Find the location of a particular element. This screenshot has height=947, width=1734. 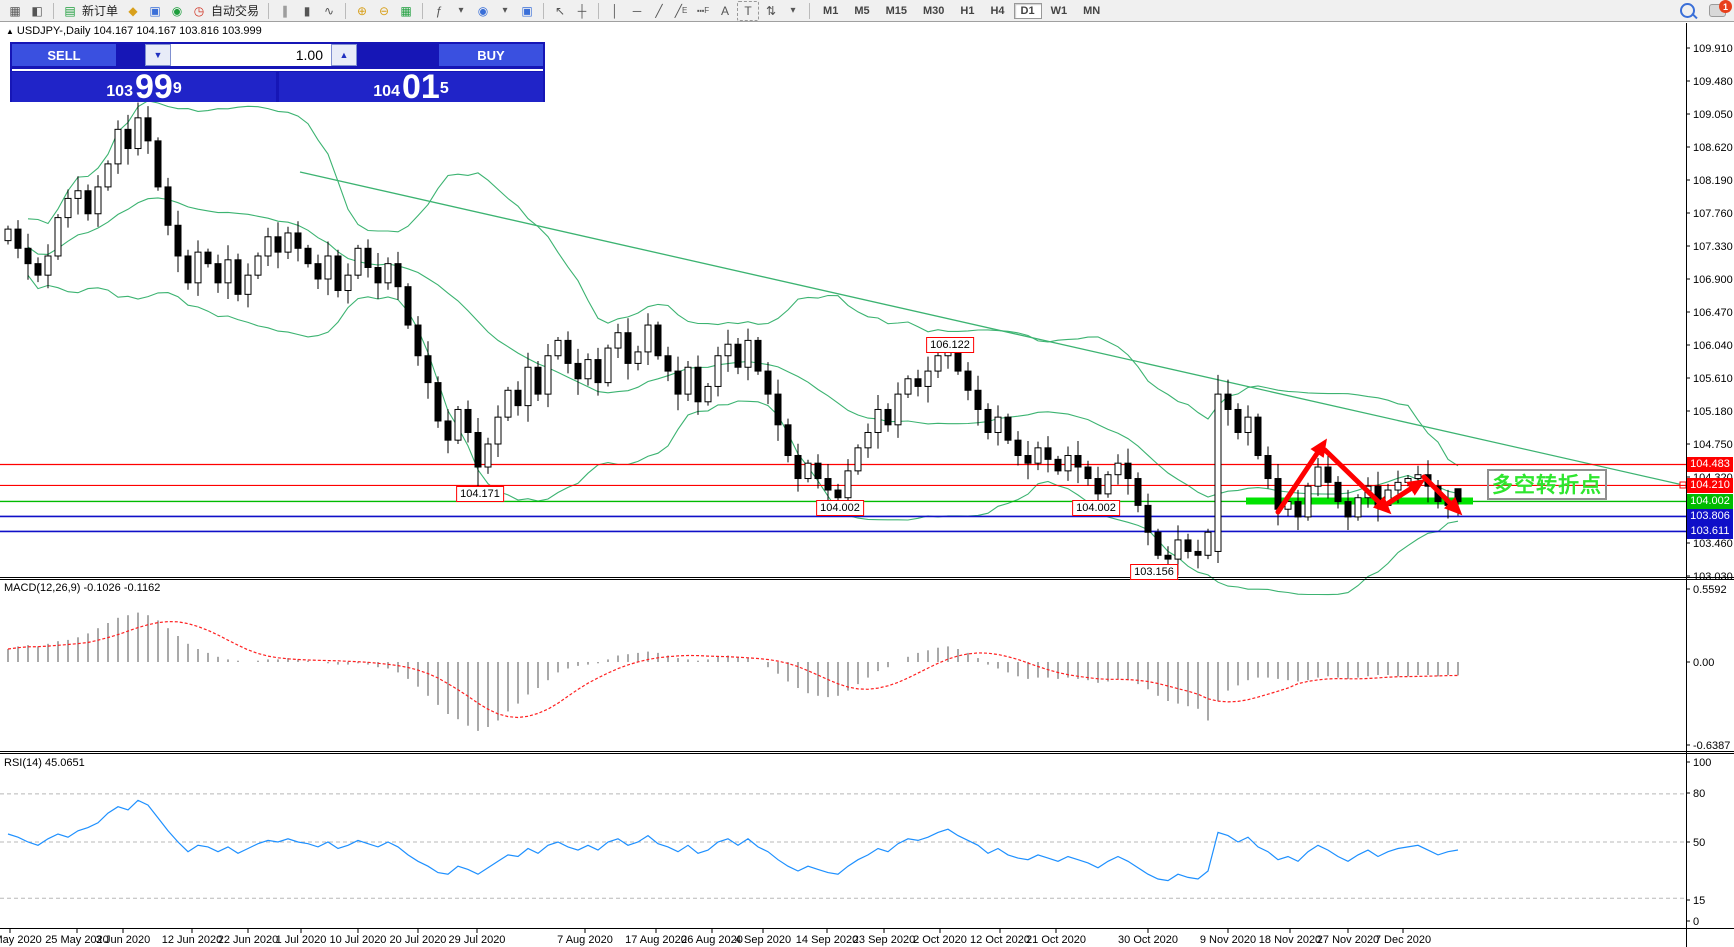

indicators-icon: ƒ is located at coordinates (439, 10).